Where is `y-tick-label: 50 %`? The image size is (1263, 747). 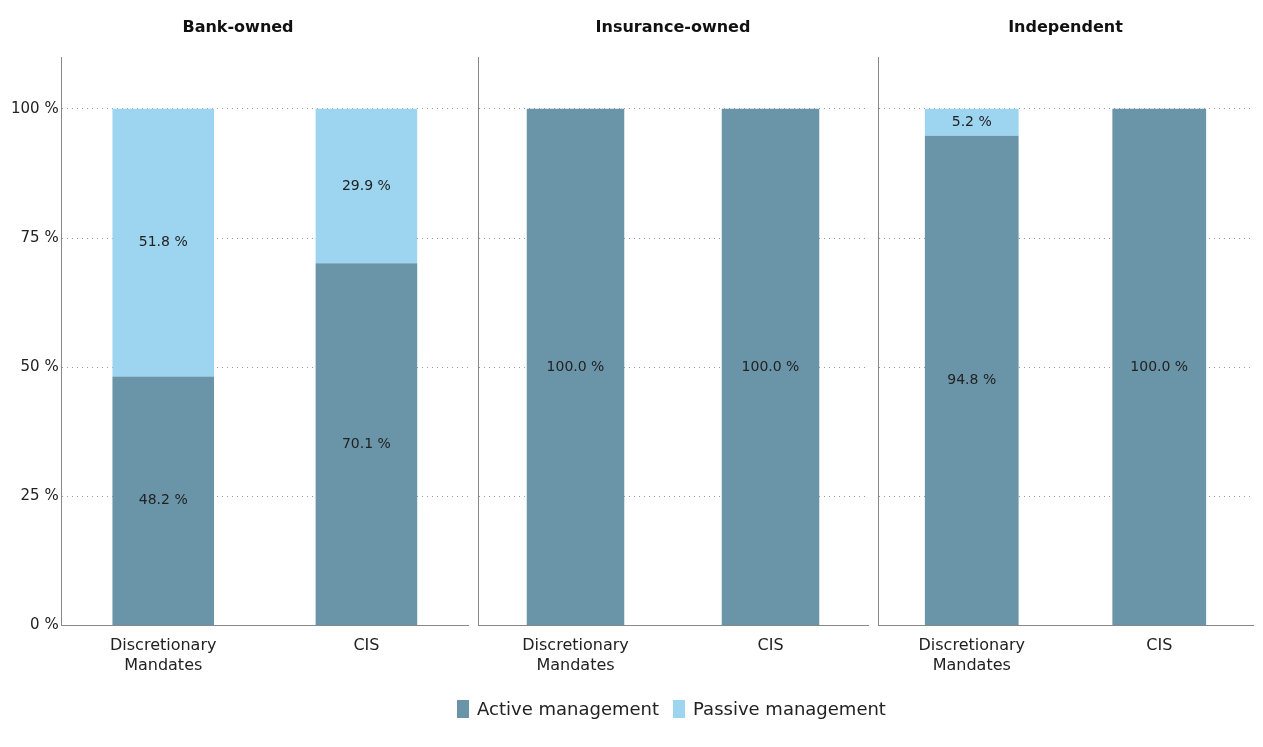 y-tick-label: 50 % is located at coordinates (39, 366).